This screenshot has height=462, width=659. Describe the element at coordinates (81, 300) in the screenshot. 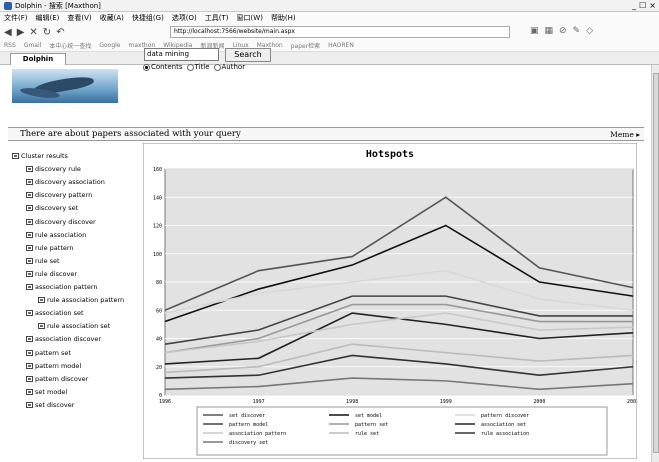

I see `tree-item: rule association pattern` at that location.